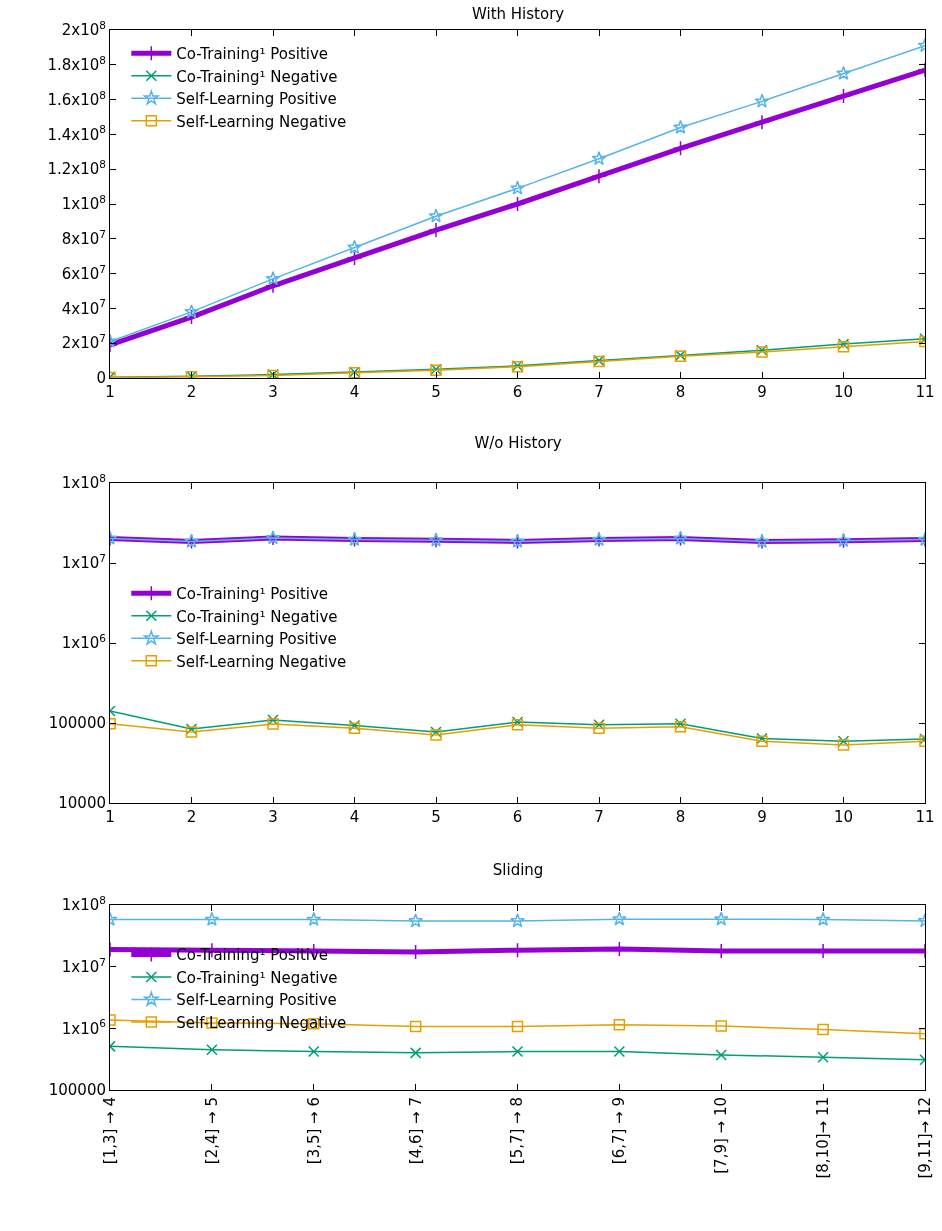  I want to click on chart-title: W/o History, so click(518, 443).